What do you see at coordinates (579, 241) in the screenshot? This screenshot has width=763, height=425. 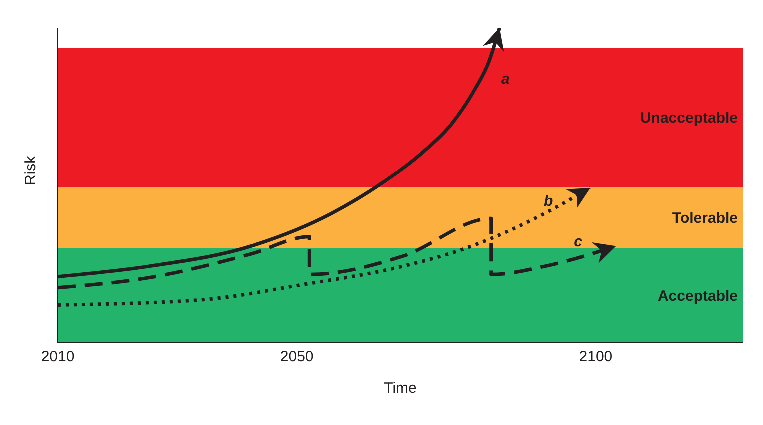 I see `series-label: c` at bounding box center [579, 241].